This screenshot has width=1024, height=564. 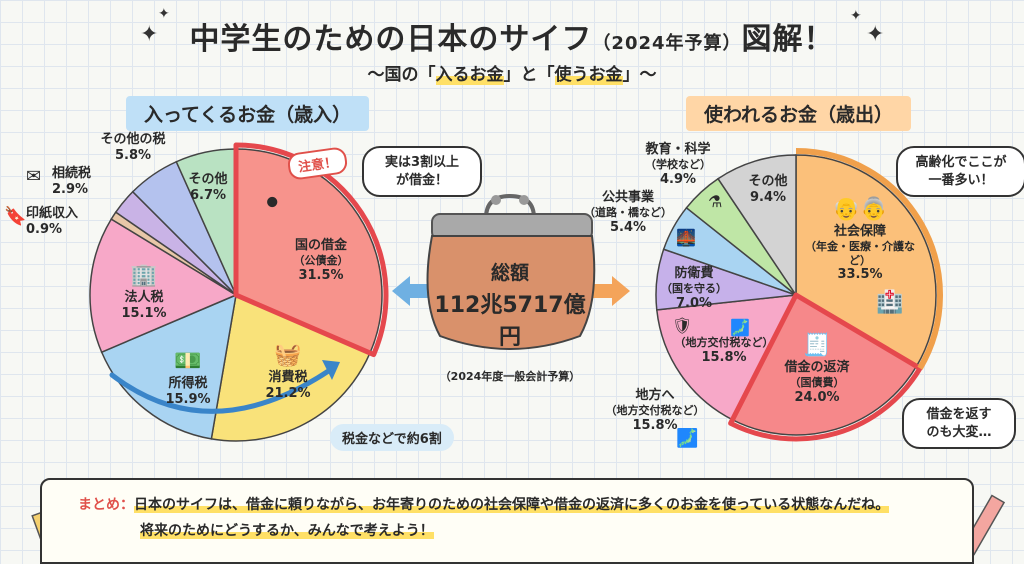 What do you see at coordinates (391, 39) in the screenshot?
I see `title-main: 中学生のための日本のサイフ` at bounding box center [391, 39].